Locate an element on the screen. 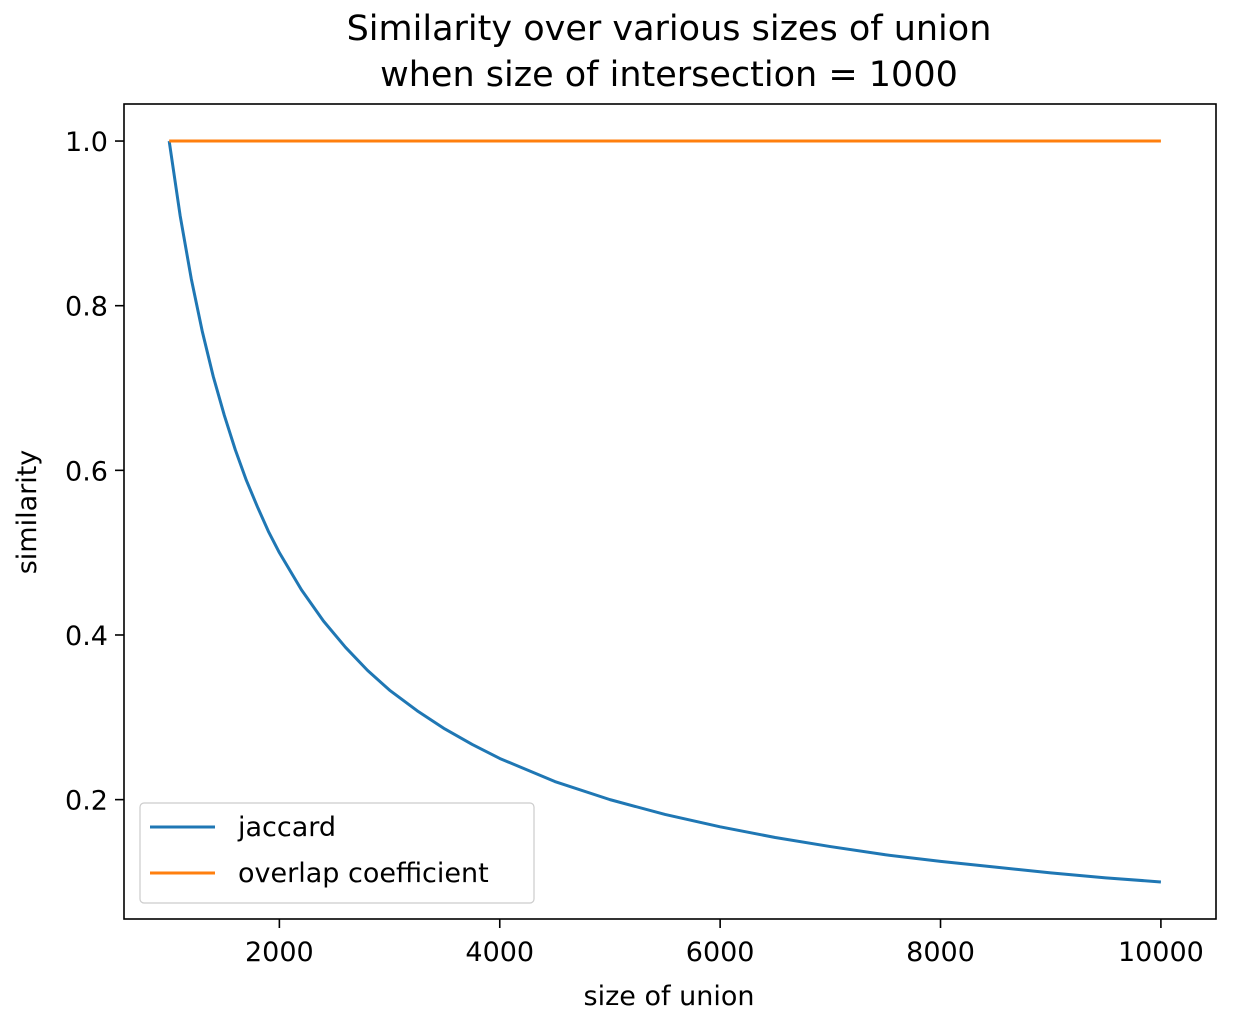 Image resolution: width=1236 pixels, height=1024 pixels. y-tick-label: 1.0 is located at coordinates (86, 142).